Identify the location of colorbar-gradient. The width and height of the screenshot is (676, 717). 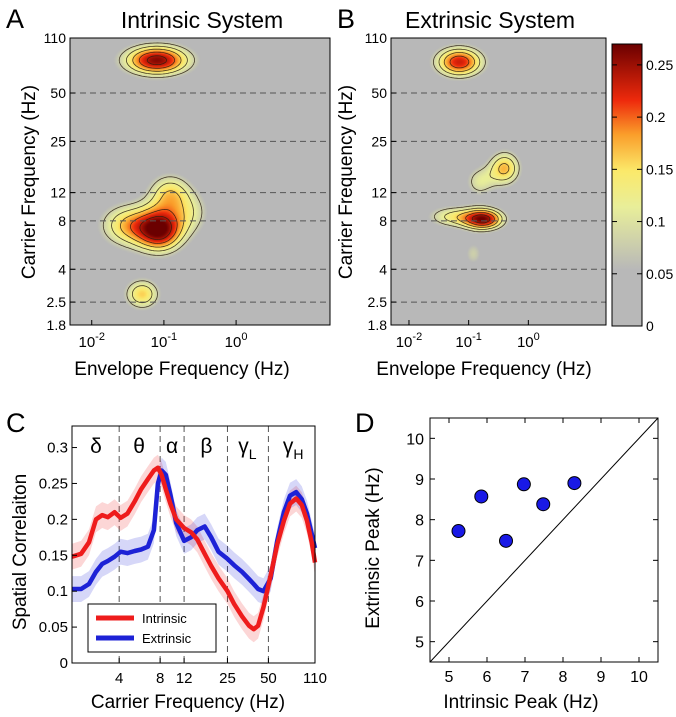
(627, 185).